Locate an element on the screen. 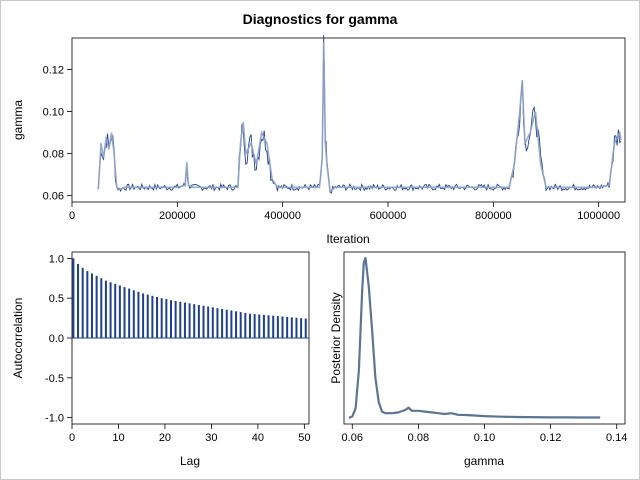 The image size is (640, 480). acf-y-tick-label: 1.0 is located at coordinates (56, 259).